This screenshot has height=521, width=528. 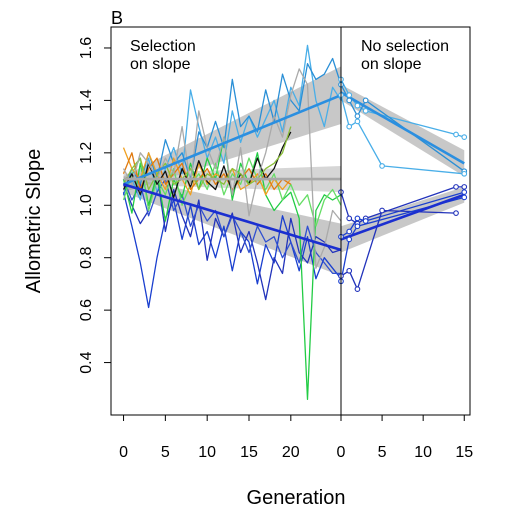 I want to click on x-tick-label-p1-3: 15, so click(x=464, y=452).